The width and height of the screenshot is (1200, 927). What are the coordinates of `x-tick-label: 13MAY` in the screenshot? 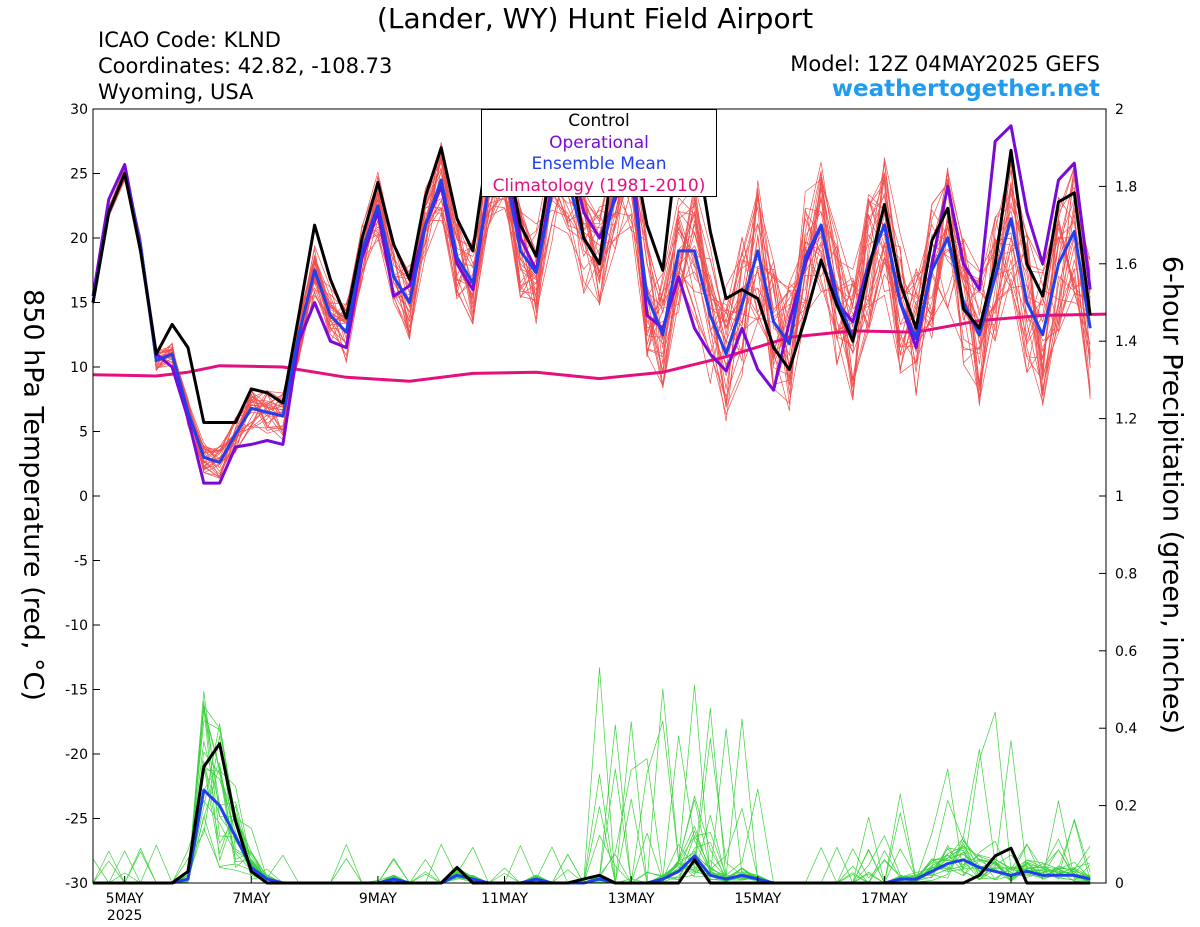 It's located at (631, 899).